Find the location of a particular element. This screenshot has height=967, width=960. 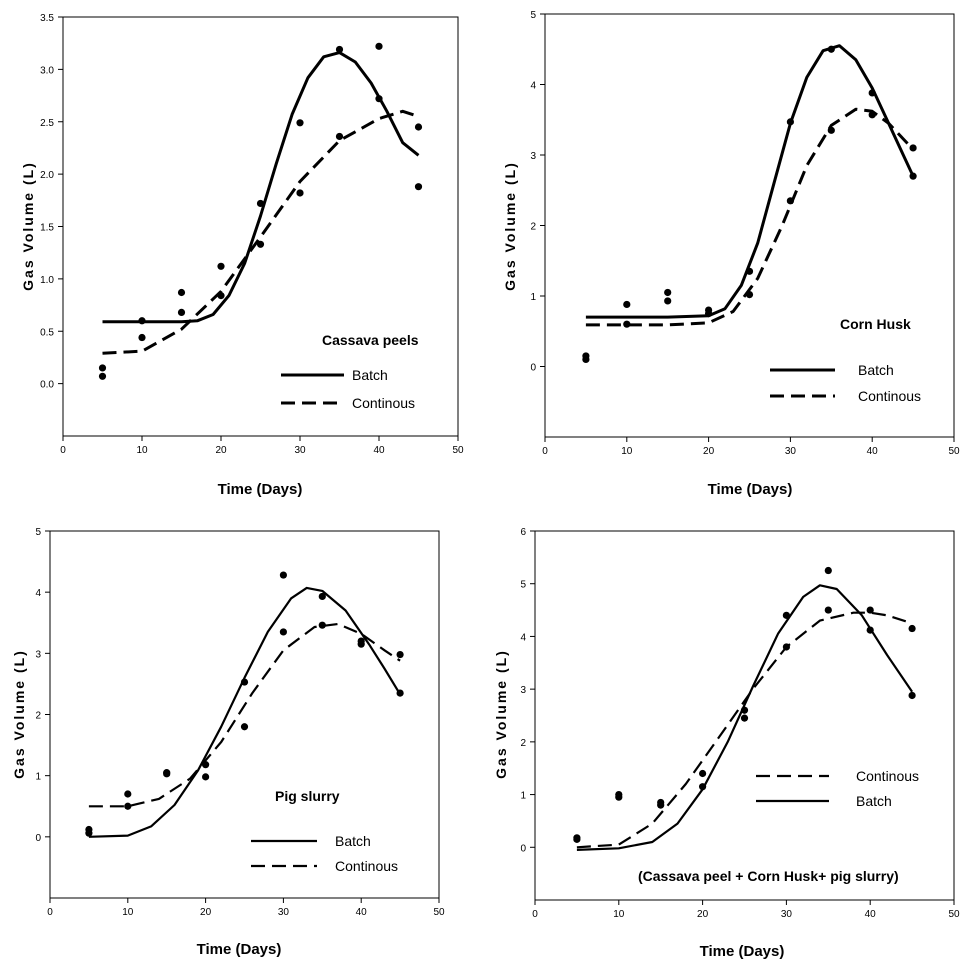

y-tick-label: 2.5 is located at coordinates (47, 123).